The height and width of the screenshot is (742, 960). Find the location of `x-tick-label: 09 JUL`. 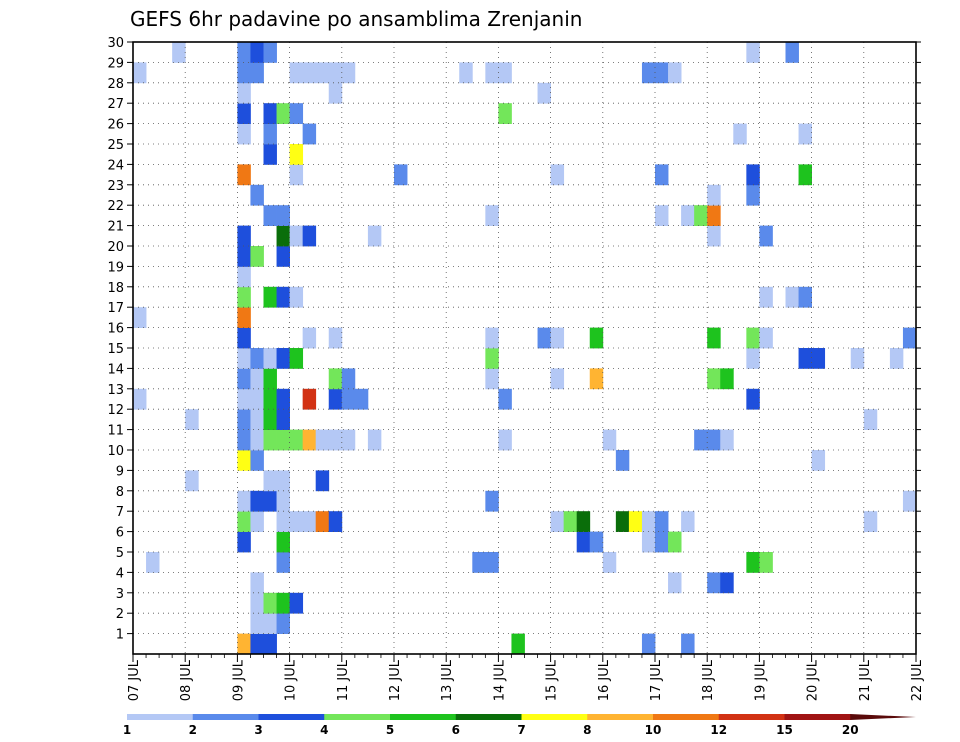

x-tick-label: 09 JUL is located at coordinates (238, 680).